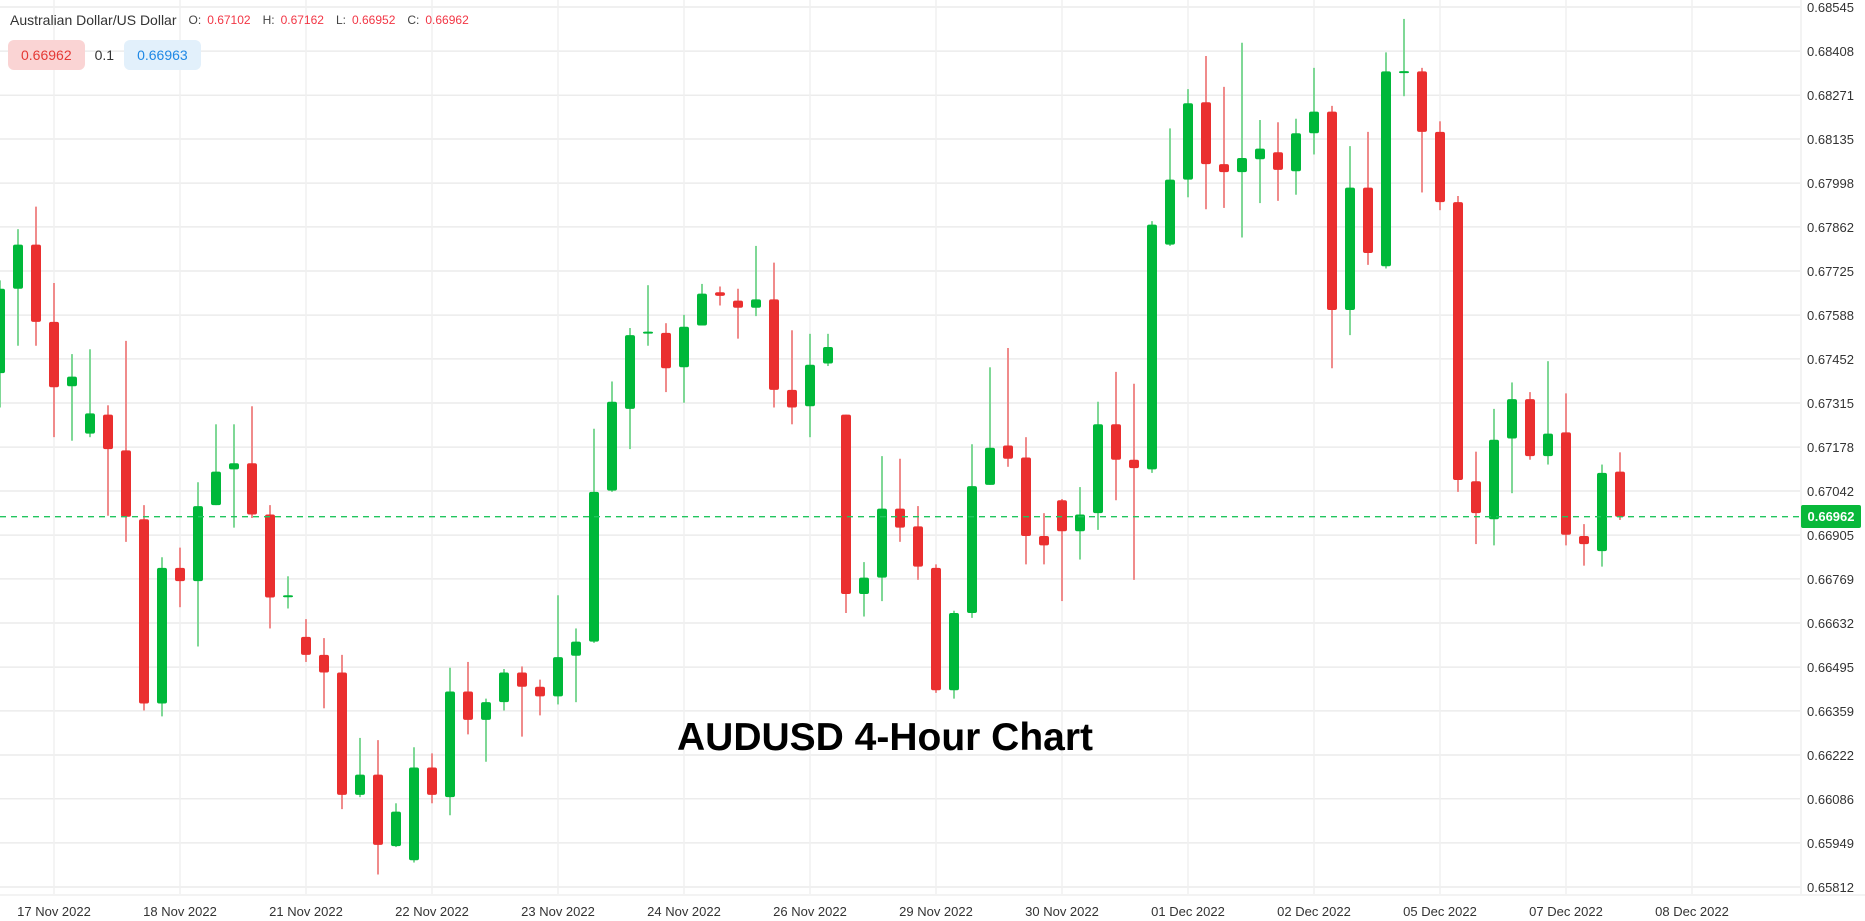 This screenshot has height=921, width=1865. I want to click on close-key: C:, so click(413, 20).